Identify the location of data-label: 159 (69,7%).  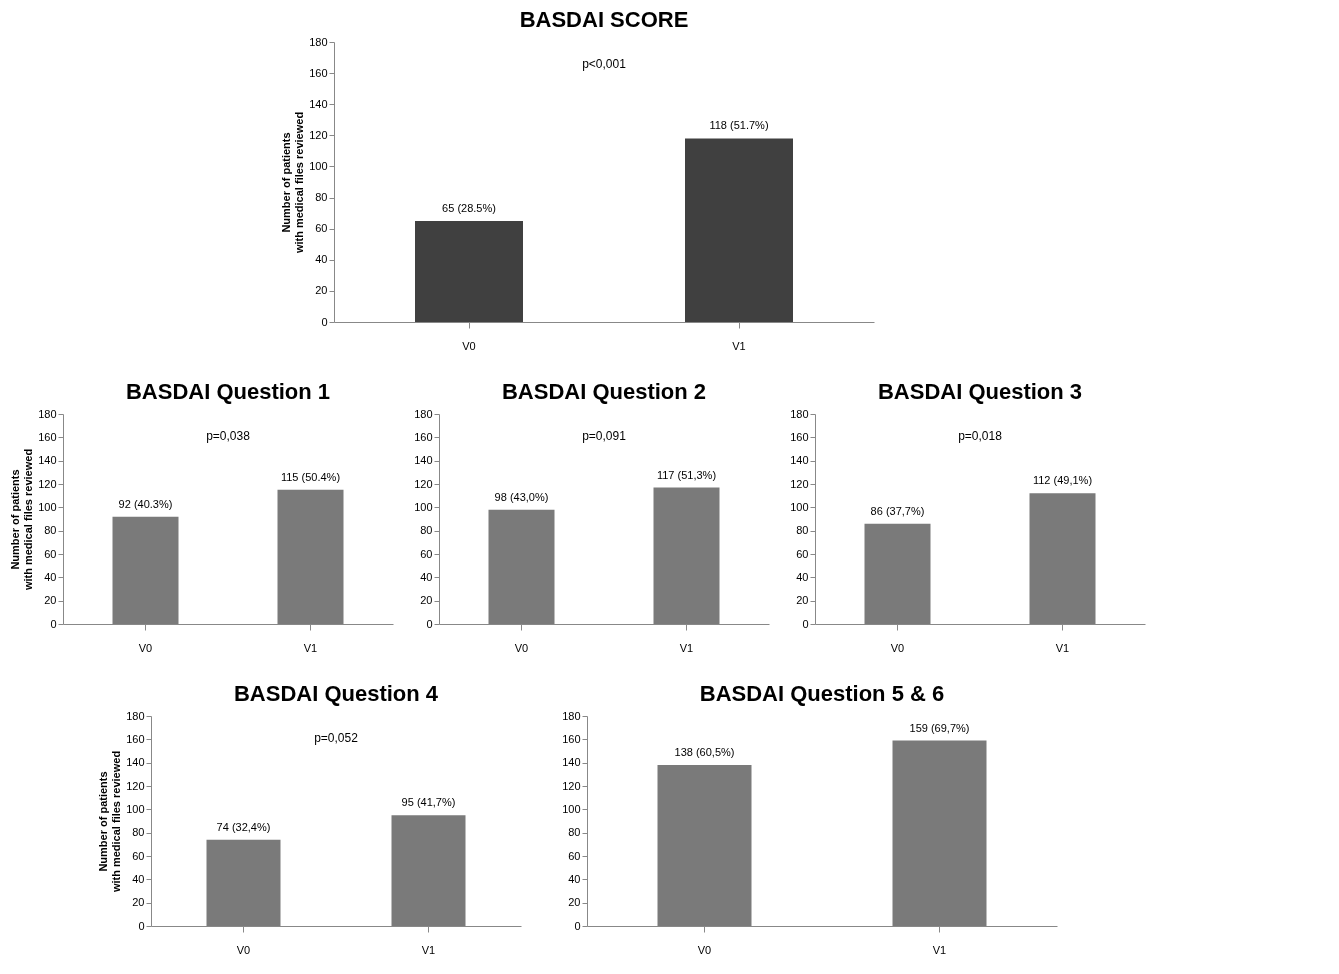
(939, 727).